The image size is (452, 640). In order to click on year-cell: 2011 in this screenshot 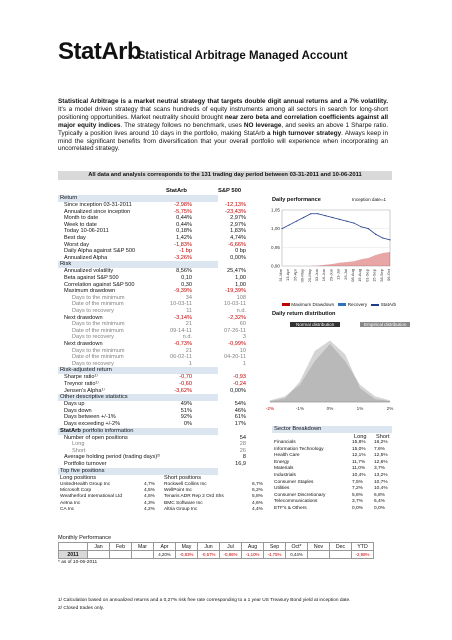, I will do `click(73, 554)`.